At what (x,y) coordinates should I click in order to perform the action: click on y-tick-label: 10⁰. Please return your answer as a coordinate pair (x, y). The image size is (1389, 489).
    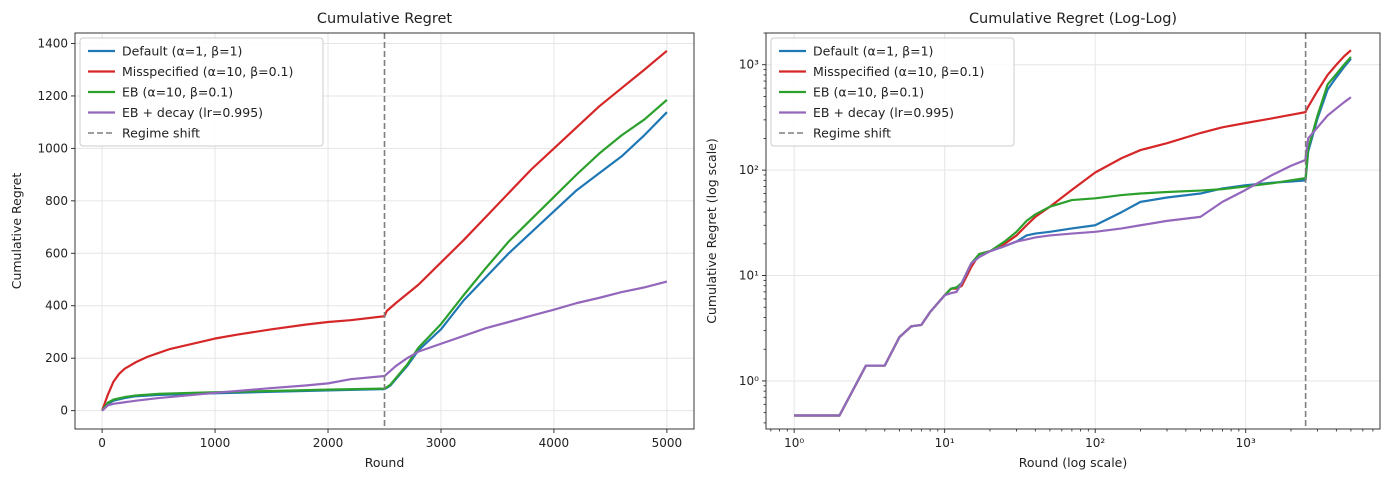
    Looking at the image, I should click on (749, 381).